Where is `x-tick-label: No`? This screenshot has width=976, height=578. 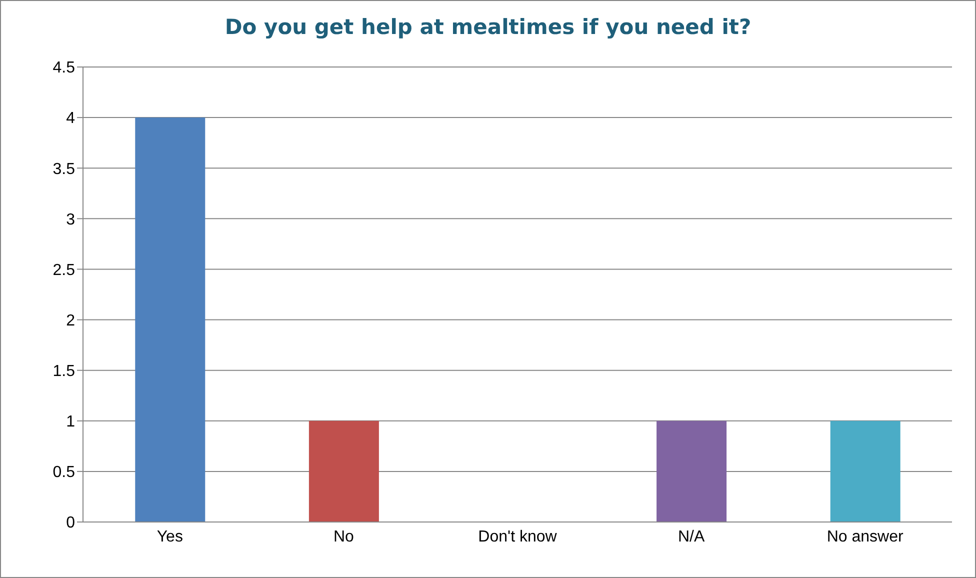 x-tick-label: No is located at coordinates (343, 537).